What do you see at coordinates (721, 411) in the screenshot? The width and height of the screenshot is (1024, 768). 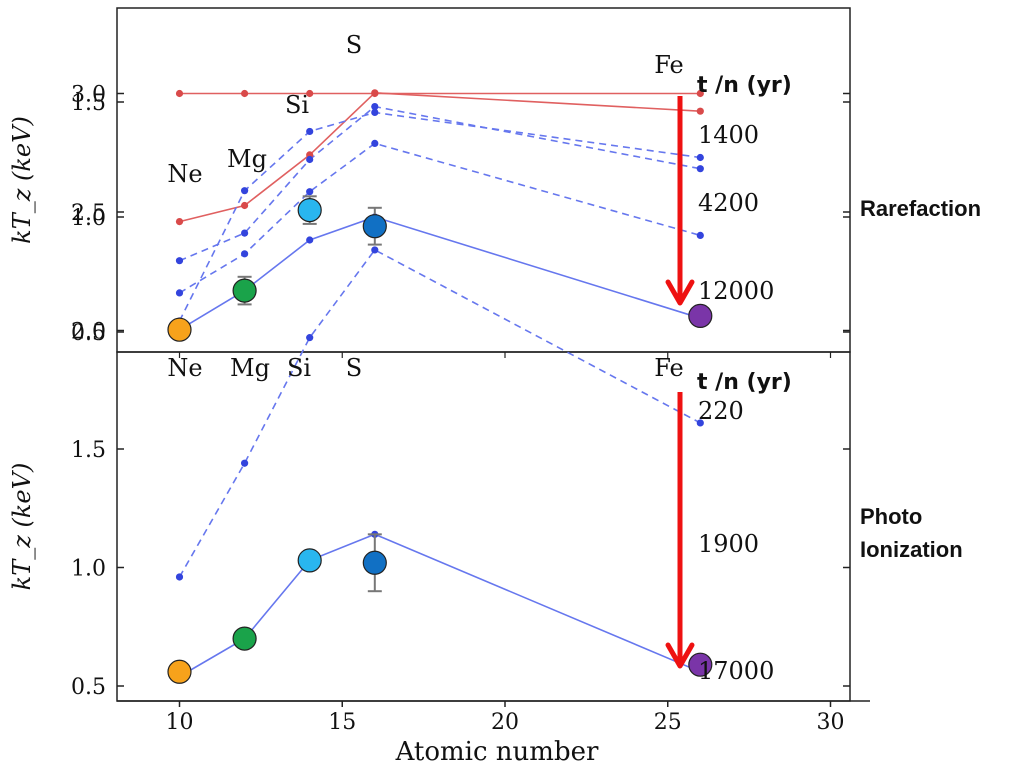 I see `time-label: 220` at bounding box center [721, 411].